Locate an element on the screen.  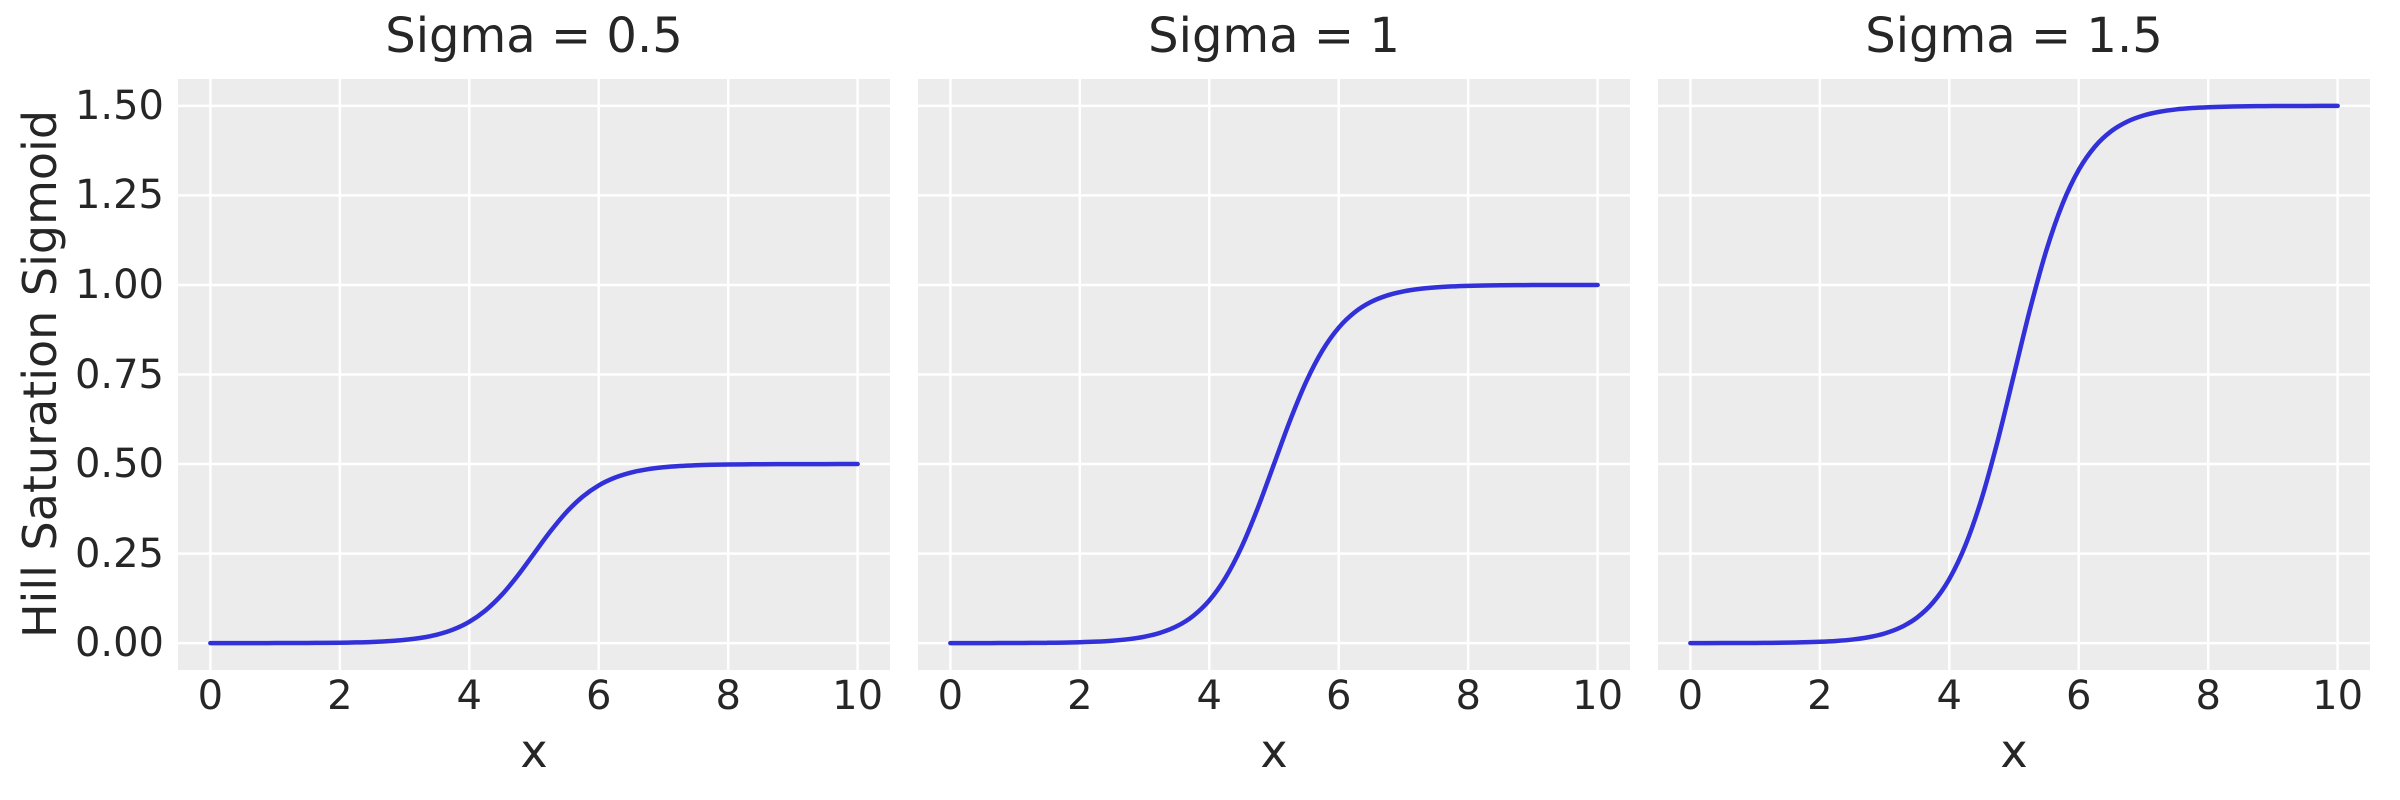
y-tick-label: 0.75 is located at coordinates (119, 374).